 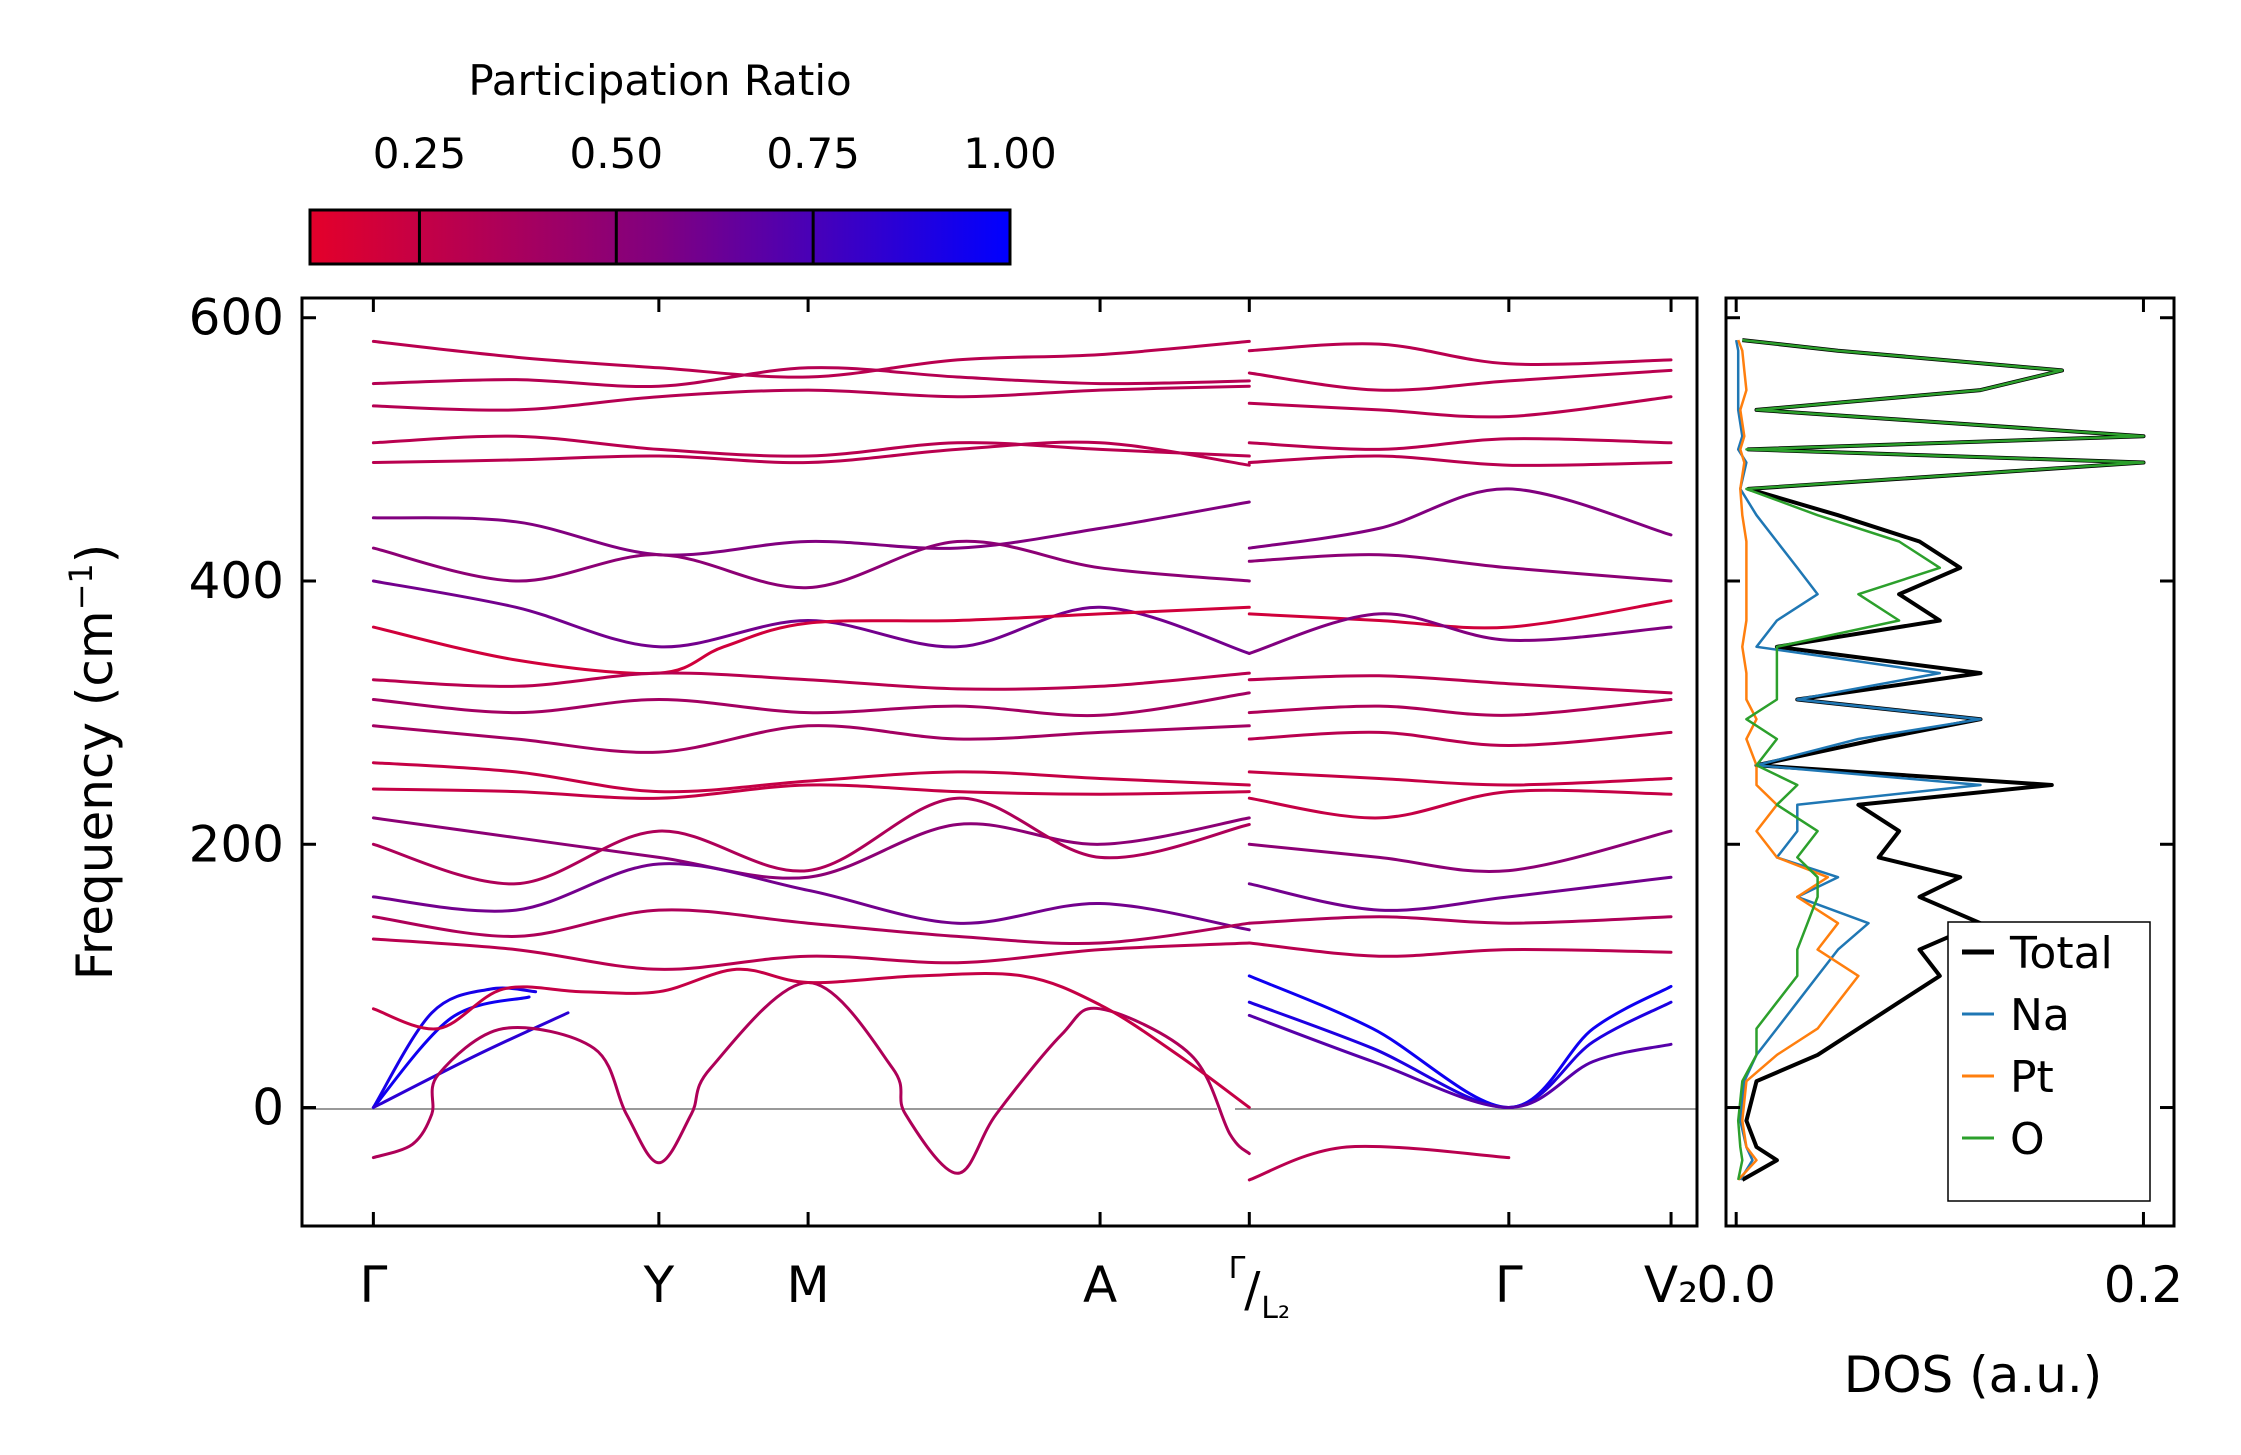 I want to click on dos-curve-na, so click(x=1858, y=760).